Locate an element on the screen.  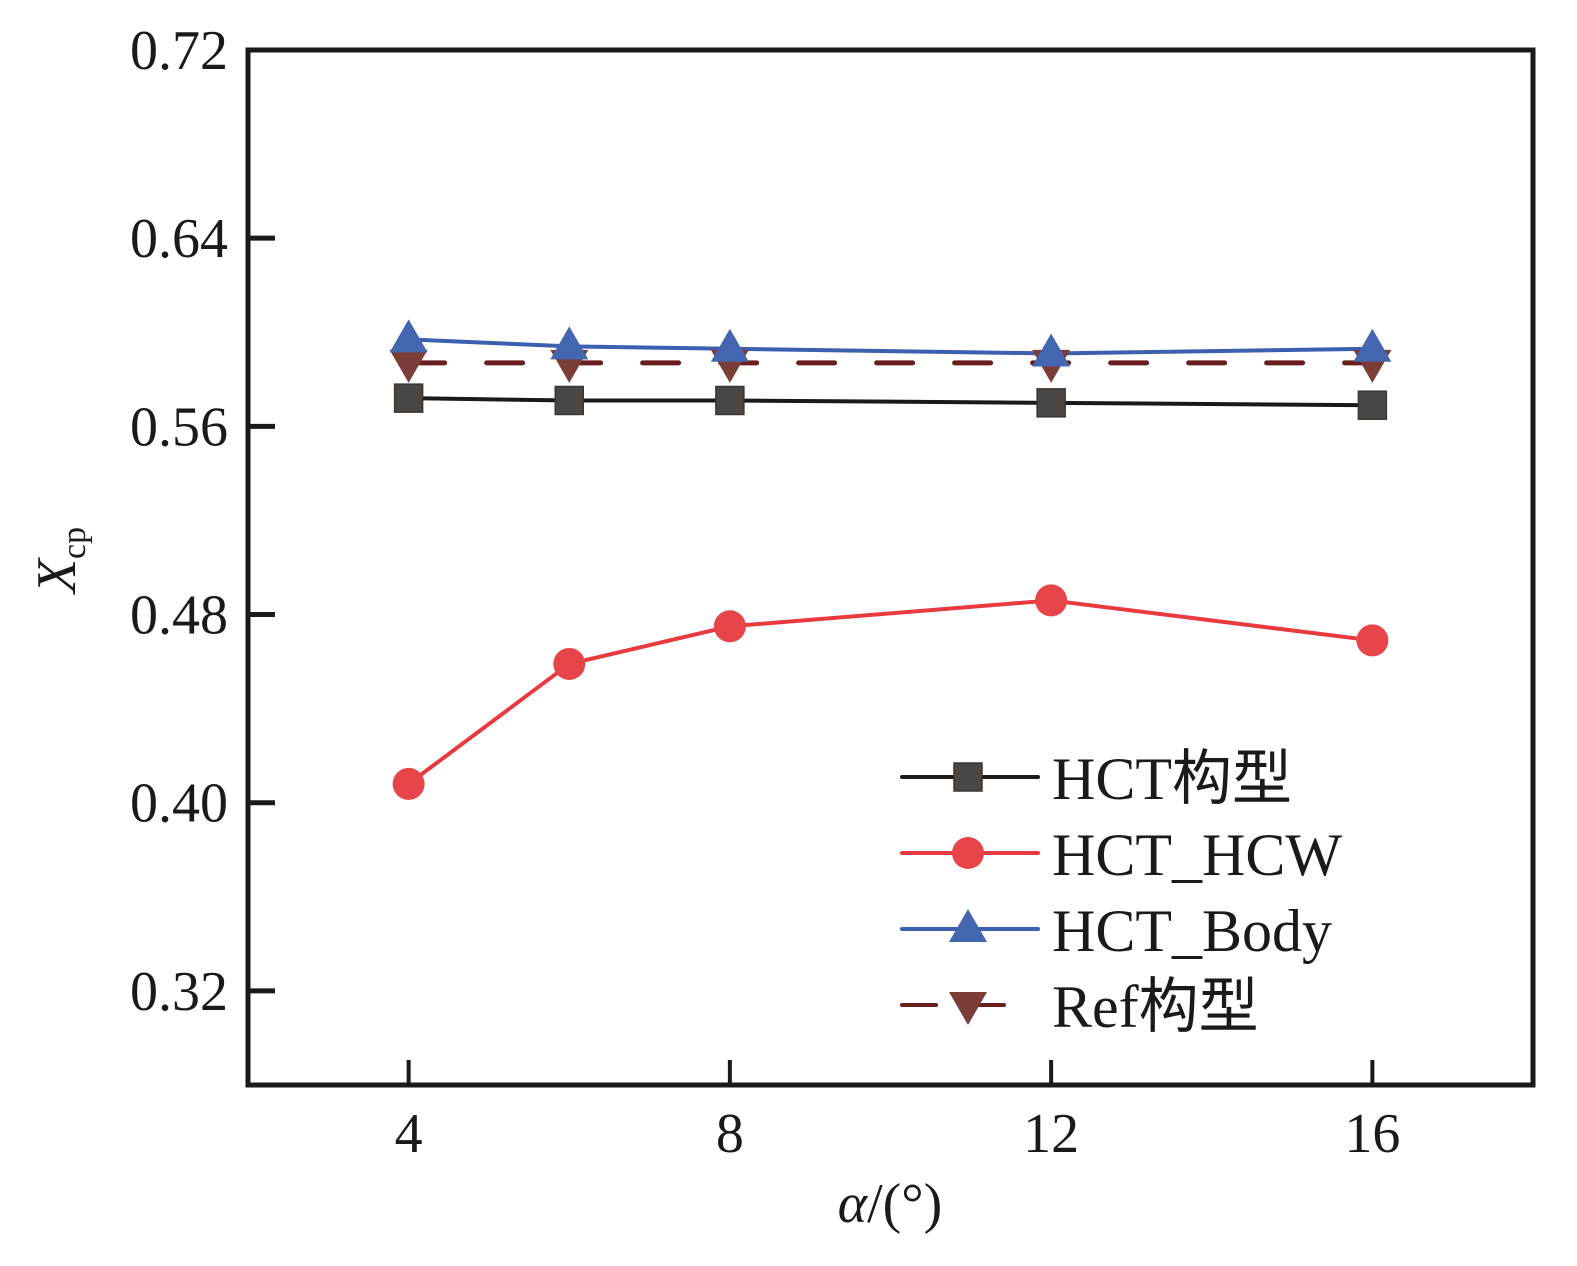
x-axis-ticks: 4 8 12 16 is located at coordinates (897, 1112).